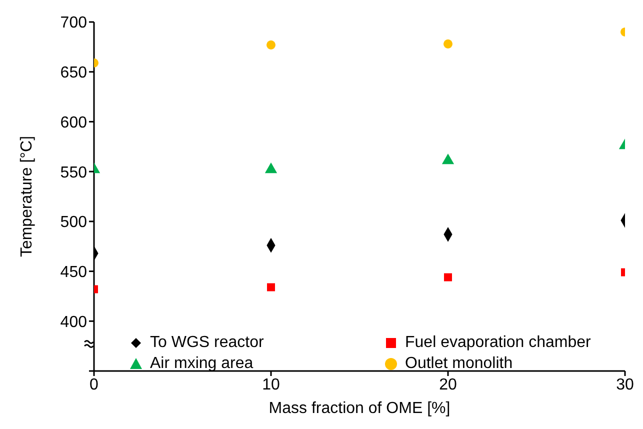 The image size is (643, 429). I want to click on y-tick-label: 650, so click(74, 73).